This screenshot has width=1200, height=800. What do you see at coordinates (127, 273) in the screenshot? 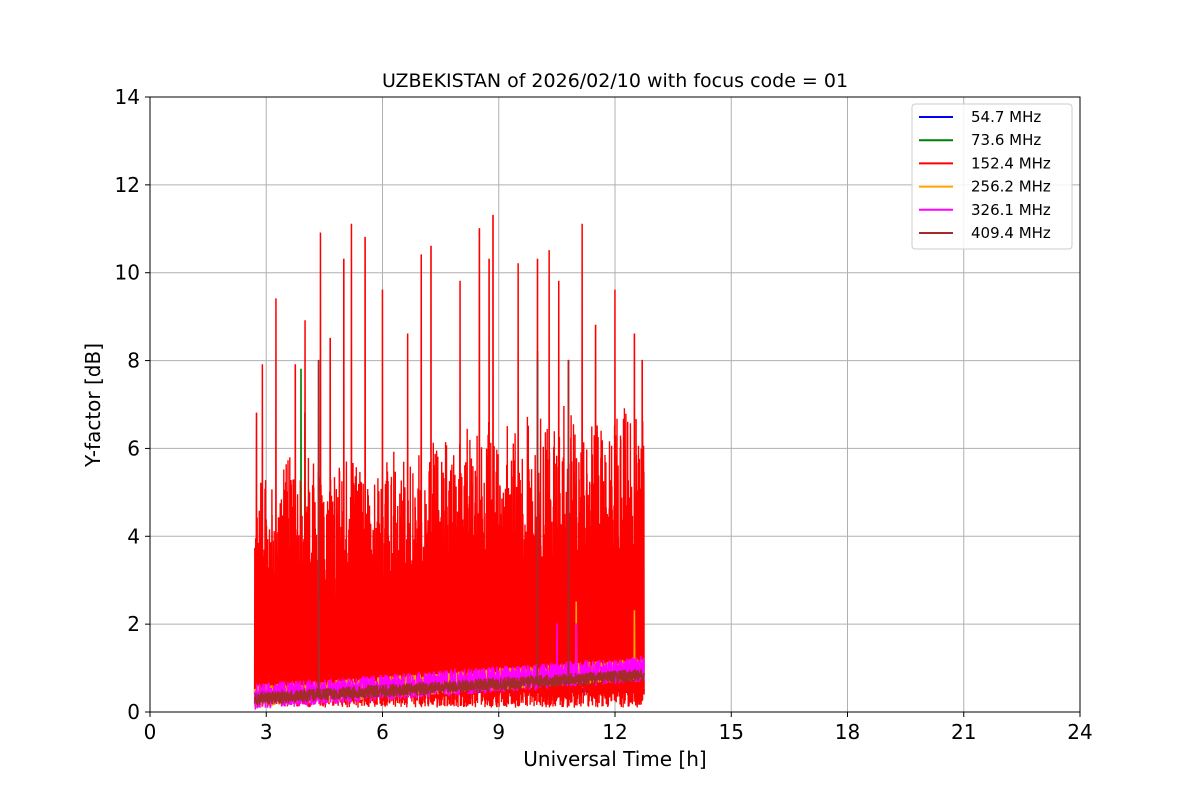
I see `y-tick-label: 10` at bounding box center [127, 273].